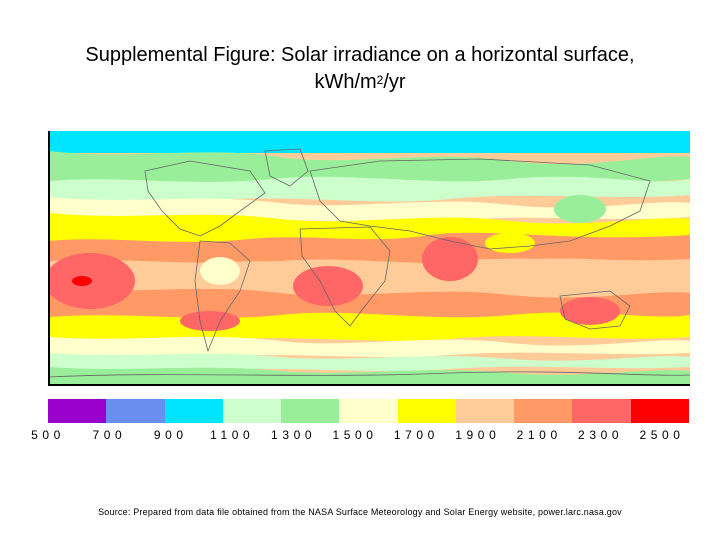 The width and height of the screenshot is (720, 540). Describe the element at coordinates (170, 435) in the screenshot. I see `legend-tick-label: 900` at that location.